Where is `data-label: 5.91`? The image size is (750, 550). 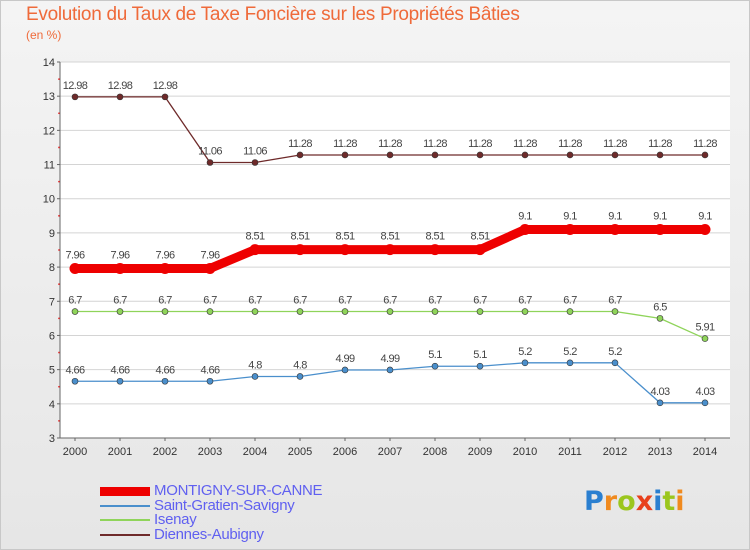 data-label: 5.91 is located at coordinates (704, 328).